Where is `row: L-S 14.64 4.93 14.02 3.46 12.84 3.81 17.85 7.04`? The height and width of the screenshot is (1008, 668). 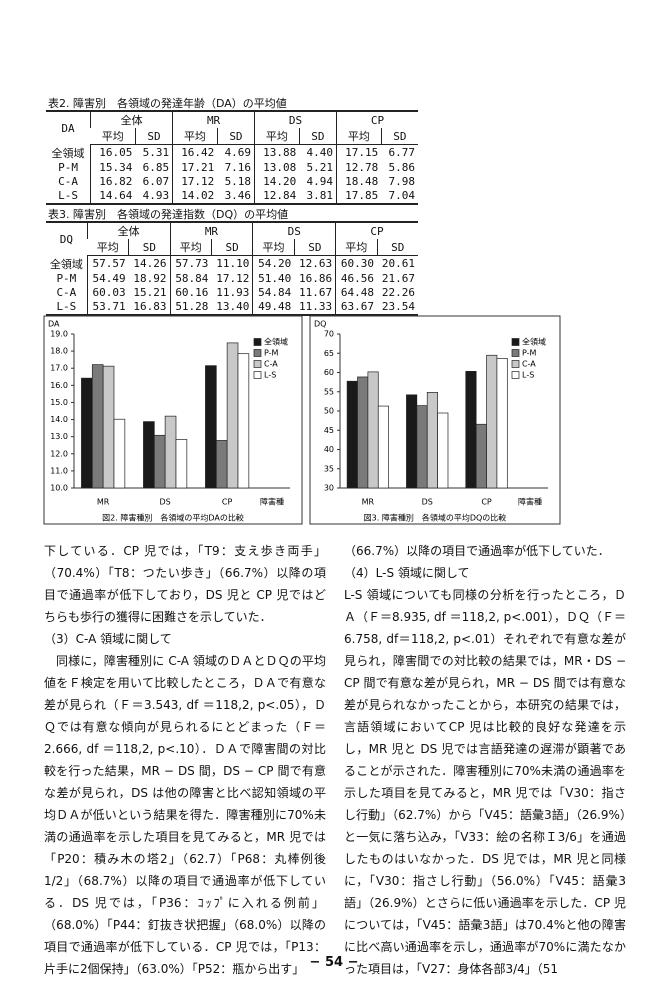
row: L-S 14.64 4.93 14.02 3.46 12.84 3.81 17.85 7.04 is located at coordinates (232, 196).